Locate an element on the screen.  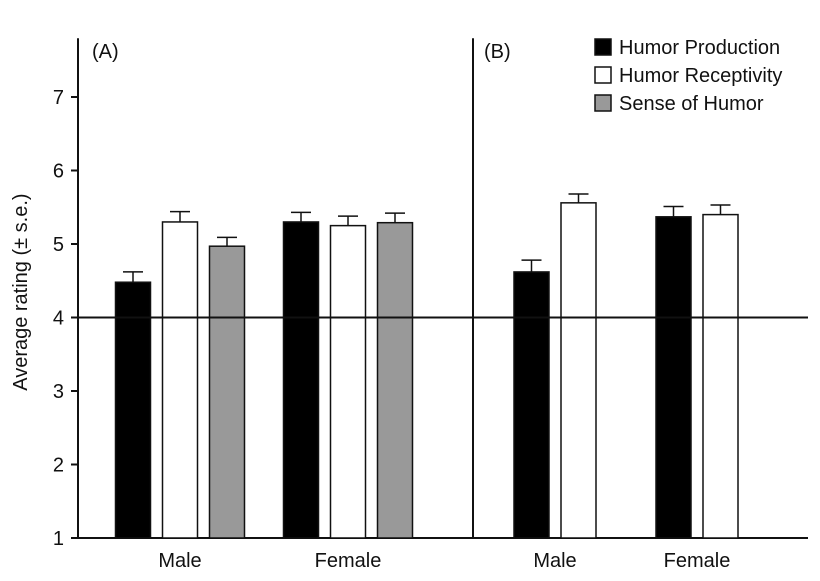
y-tick-label: 4 is located at coordinates (58, 319).